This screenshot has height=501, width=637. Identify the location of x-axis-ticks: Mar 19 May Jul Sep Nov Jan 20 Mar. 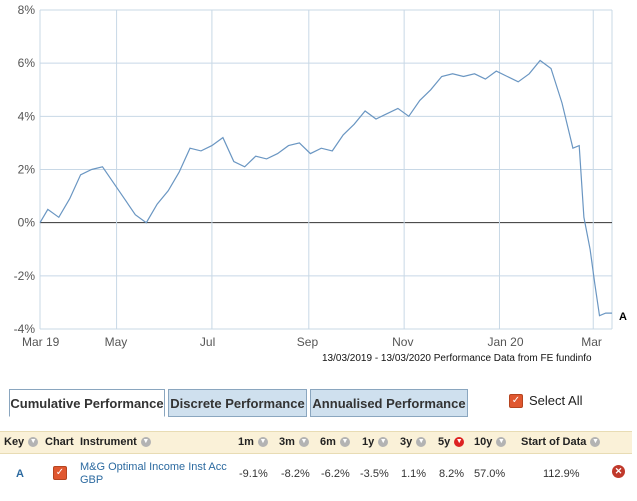
(312, 342).